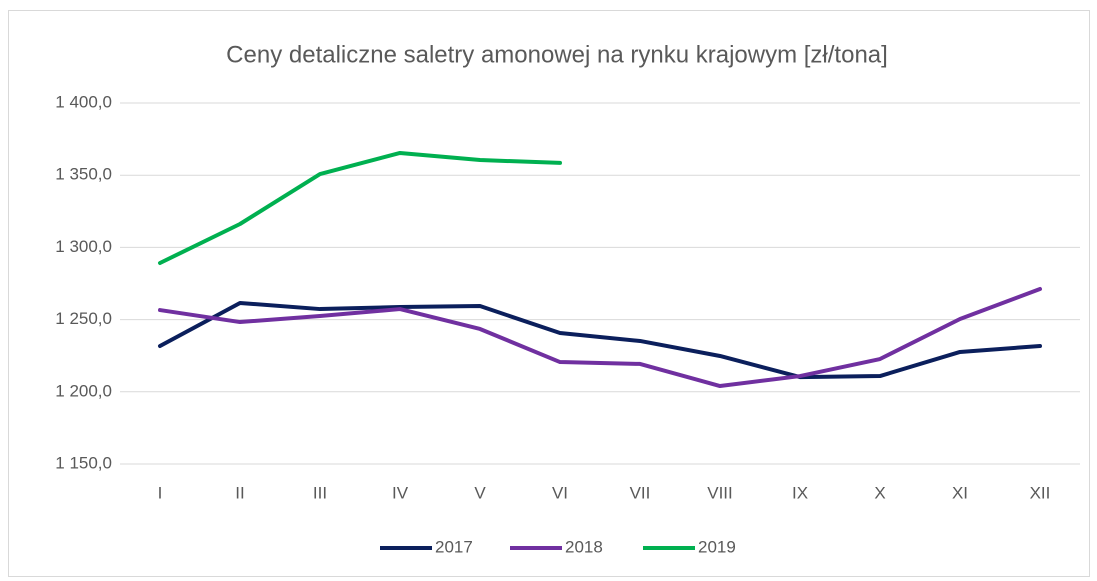 The height and width of the screenshot is (581, 1097). I want to click on y-tick-label: 1 400,0, so click(83, 101).